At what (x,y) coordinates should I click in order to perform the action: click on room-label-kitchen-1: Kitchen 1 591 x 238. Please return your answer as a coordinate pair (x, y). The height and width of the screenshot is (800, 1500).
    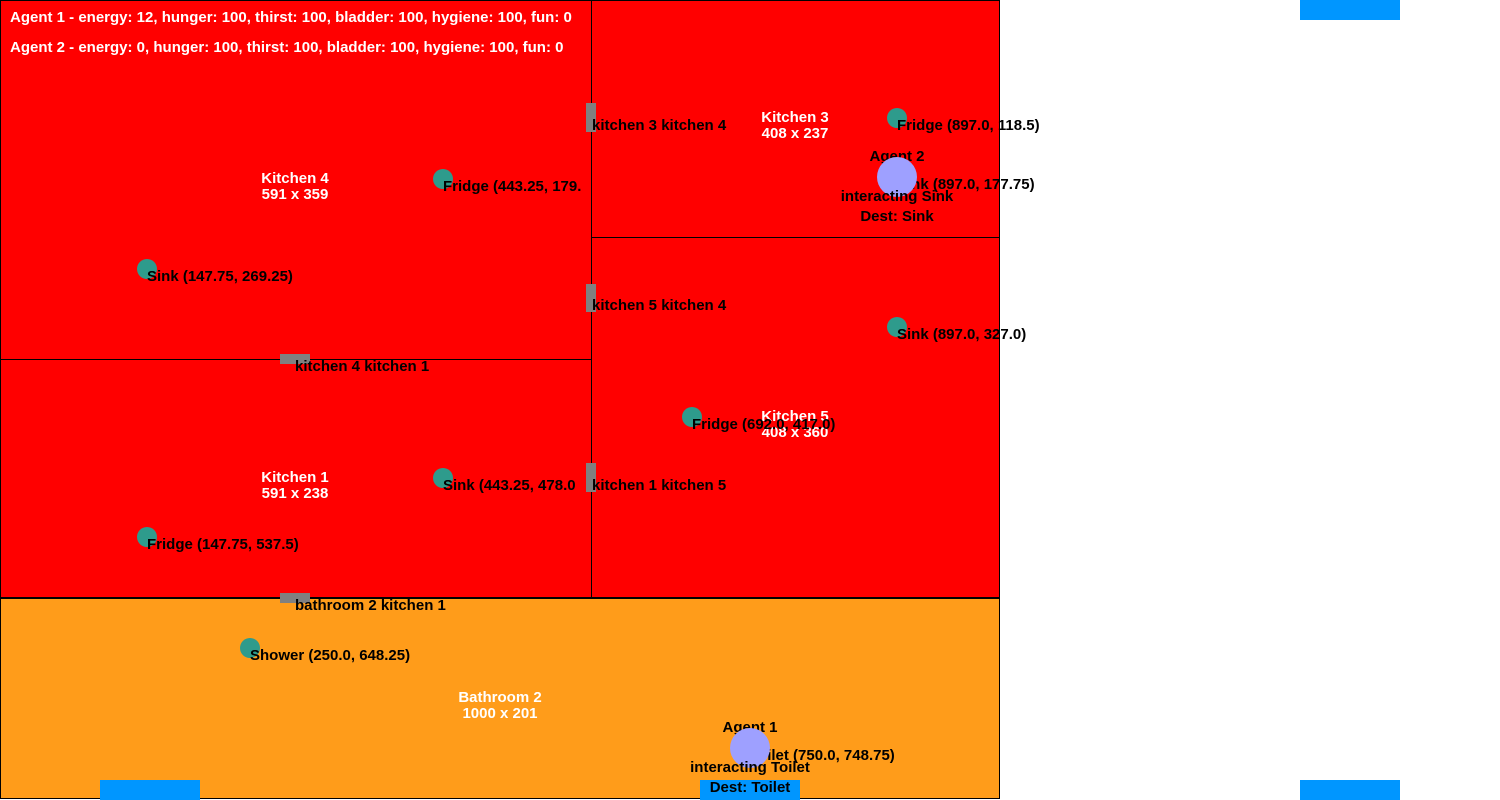
    Looking at the image, I should click on (295, 486).